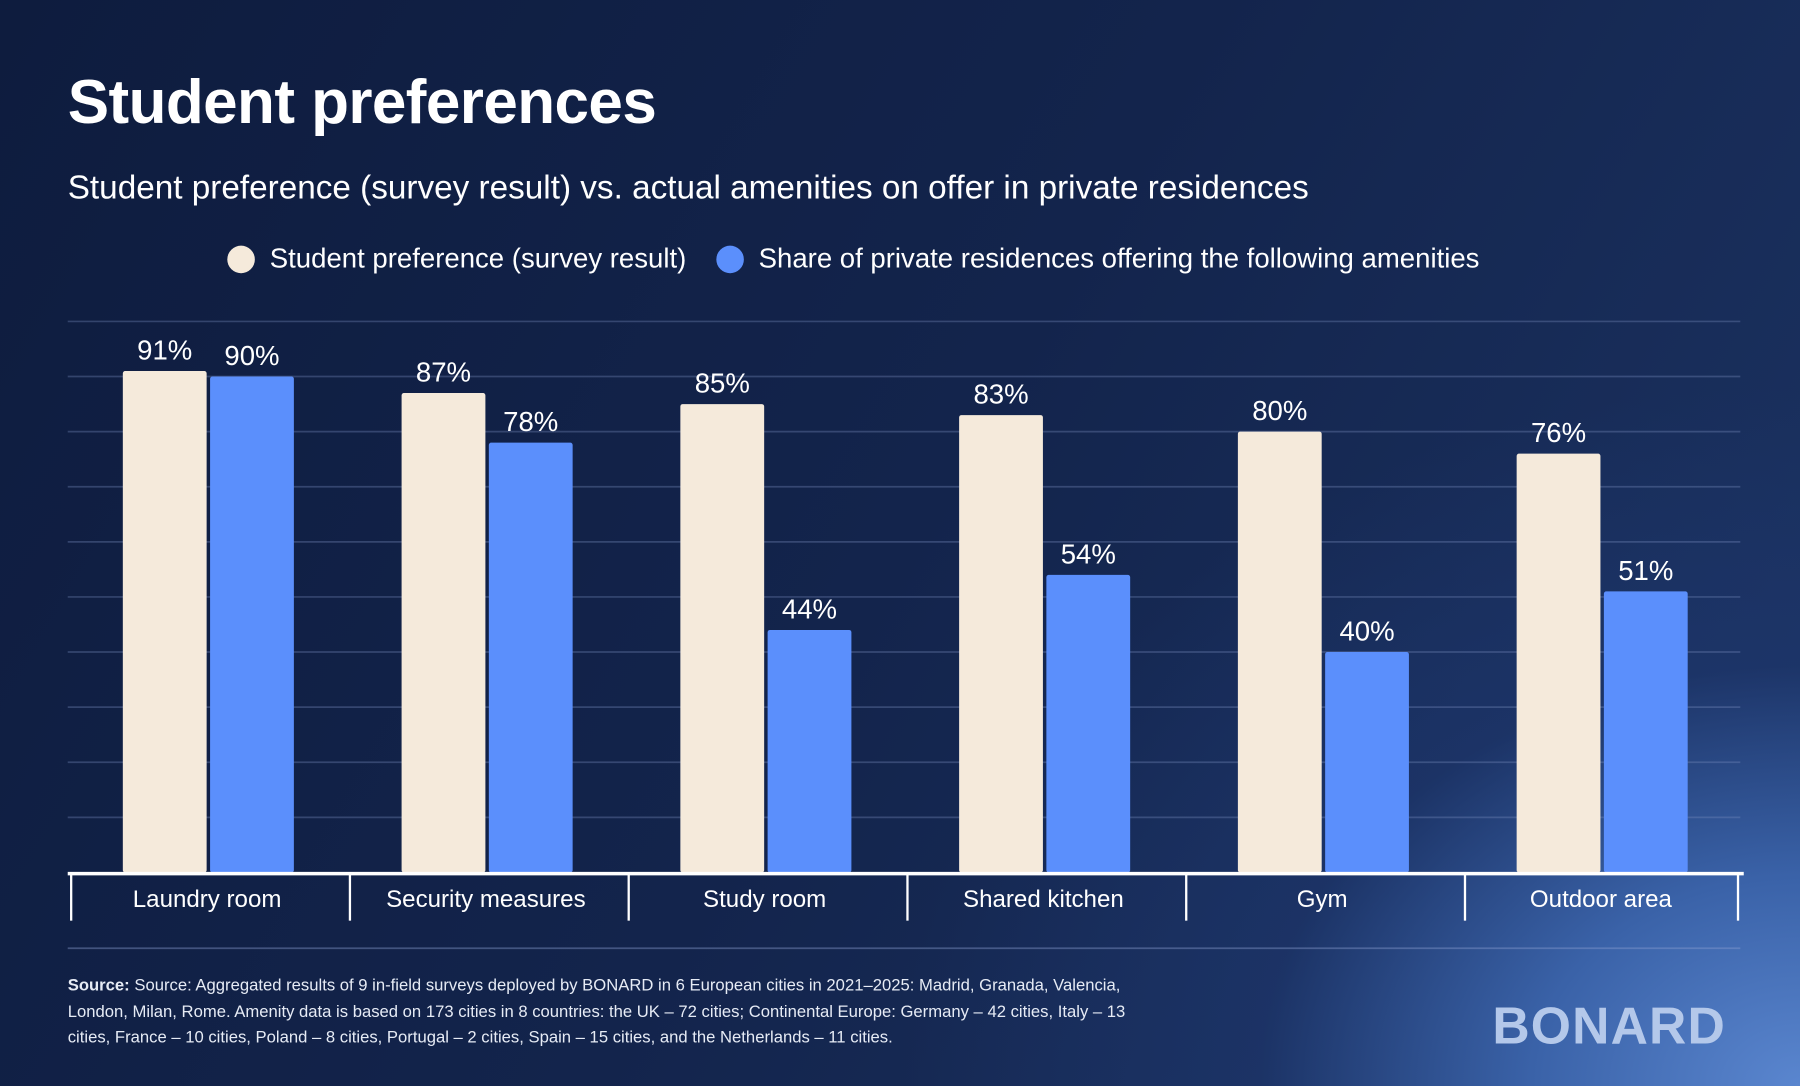 This screenshot has height=1086, width=1800. Describe the element at coordinates (530, 421) in the screenshot. I see `data-label: 78%` at that location.